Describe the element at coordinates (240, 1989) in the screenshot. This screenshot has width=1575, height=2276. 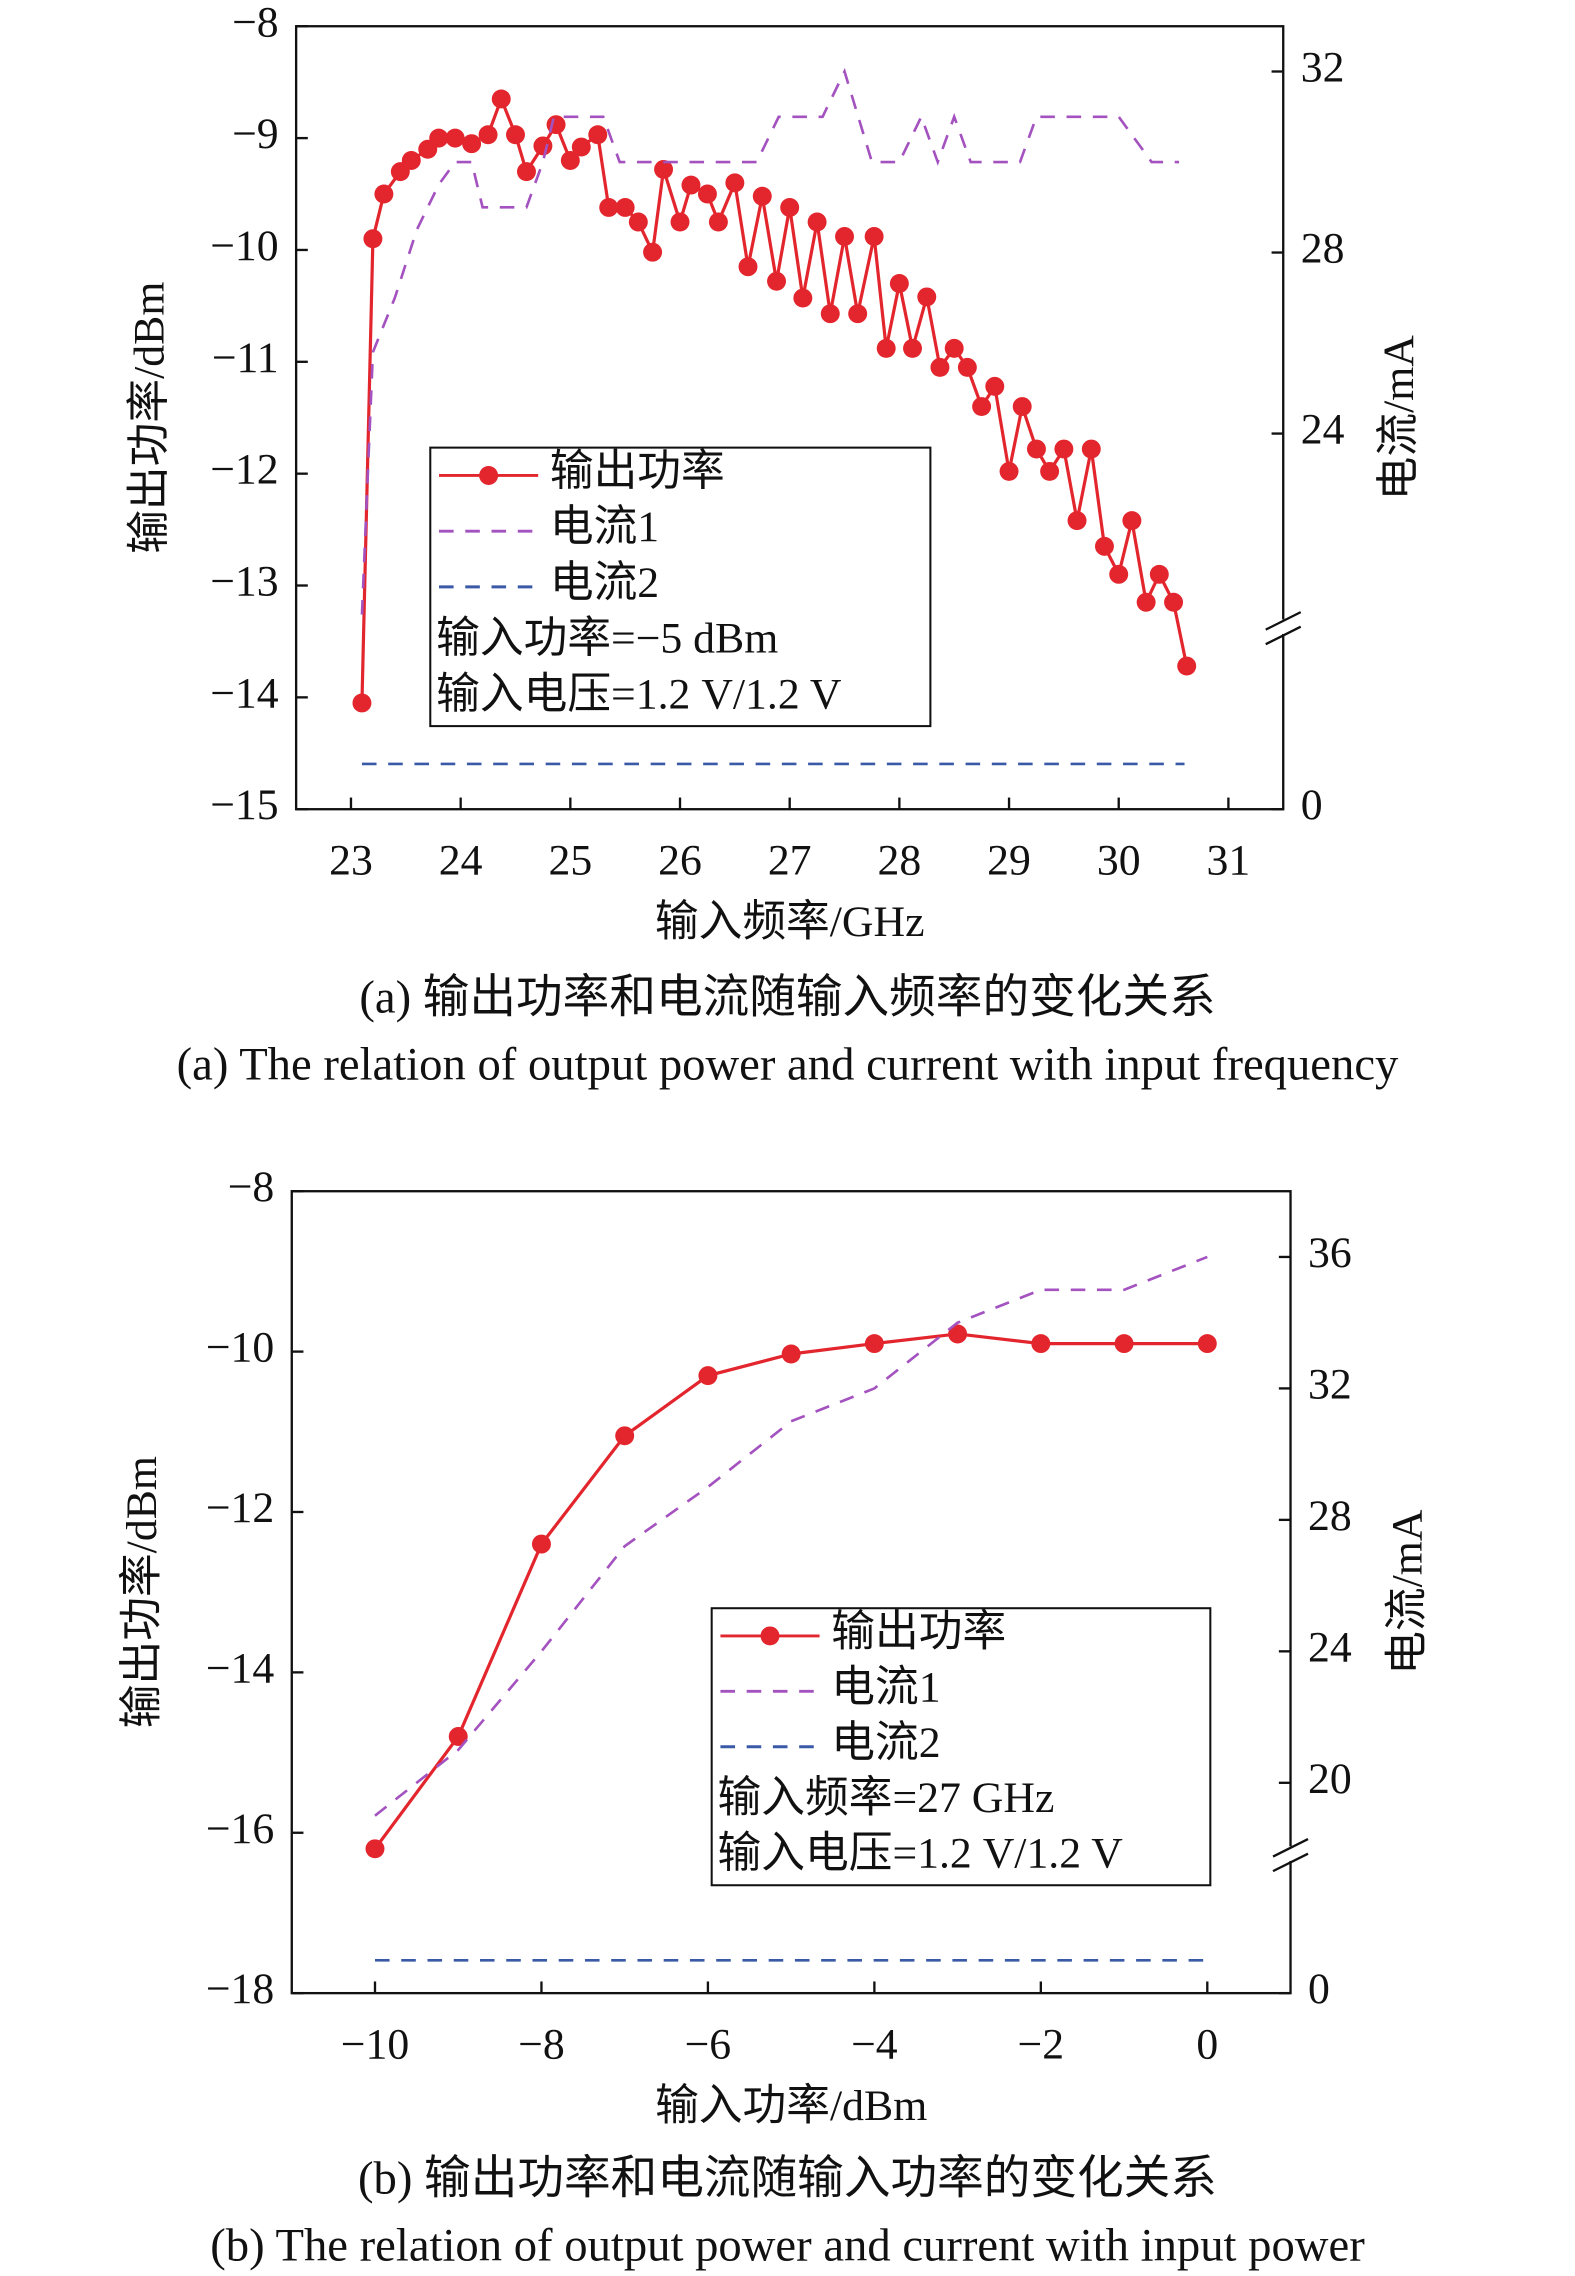
I see `y-tick-label: −18` at that location.